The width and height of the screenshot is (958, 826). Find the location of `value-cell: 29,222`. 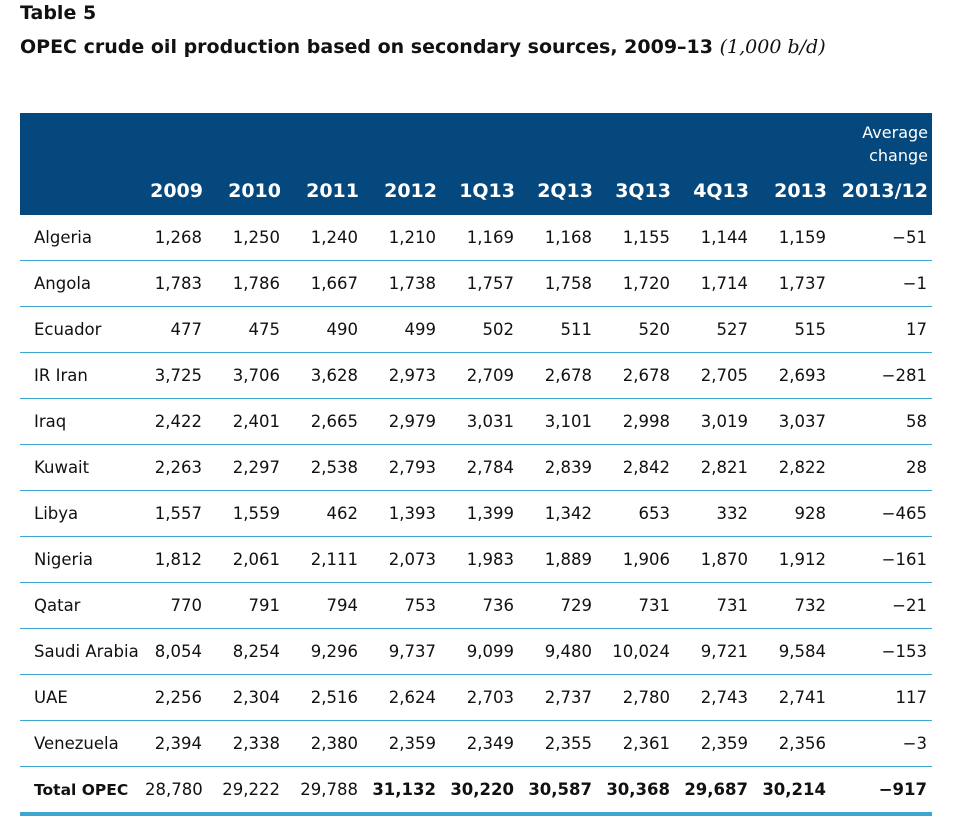

value-cell: 29,222 is located at coordinates (246, 791).